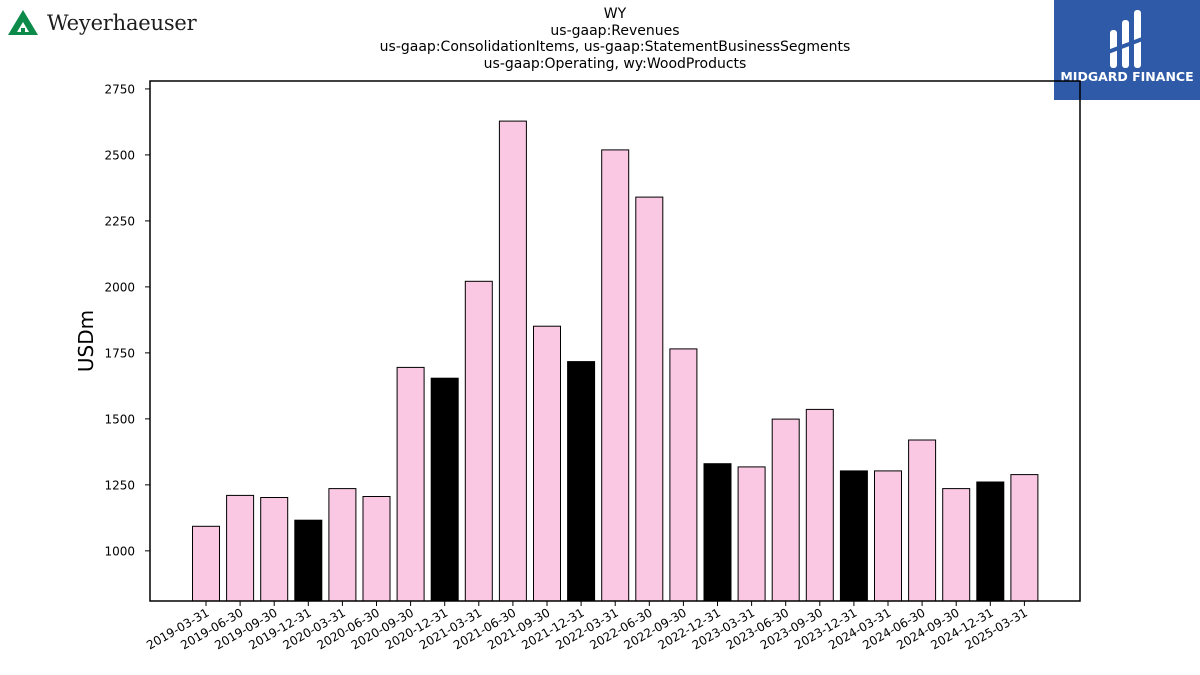 This screenshot has height=675, width=1200. I want to click on midgard-finance-logo-text: MIDGARD FINANCE, so click(1127, 76).